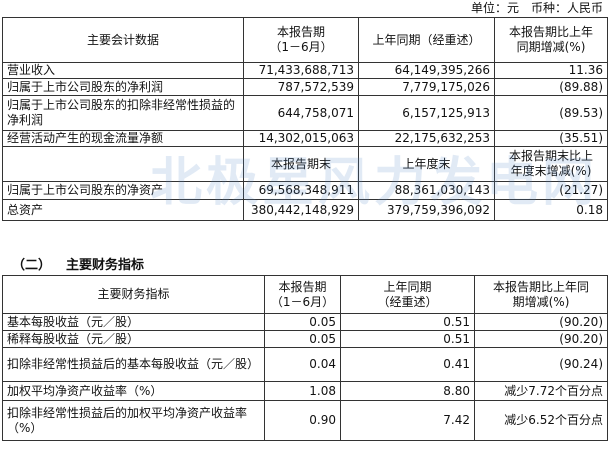 This screenshot has height=449, width=611. Describe the element at coordinates (301, 87) in the screenshot. I see `cell: 787,572,539` at that location.